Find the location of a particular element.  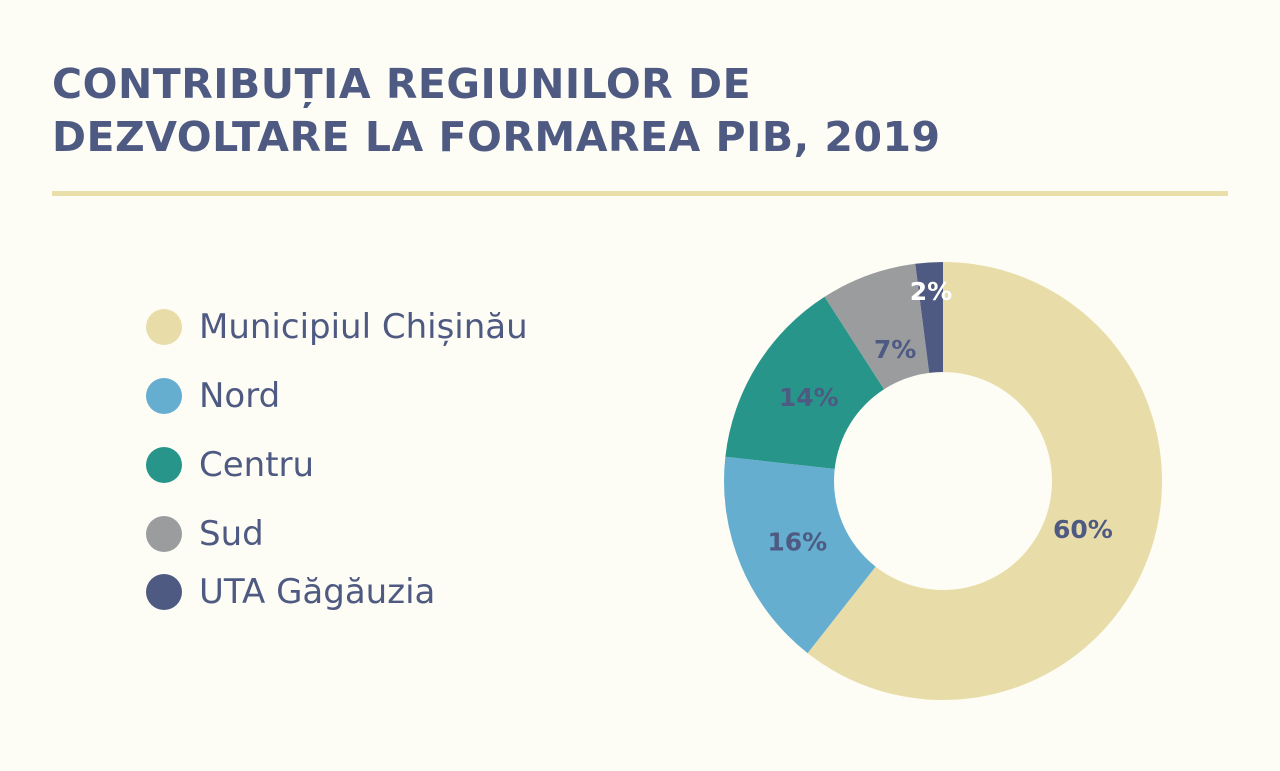

legend-label-nord: Nord is located at coordinates (240, 396).